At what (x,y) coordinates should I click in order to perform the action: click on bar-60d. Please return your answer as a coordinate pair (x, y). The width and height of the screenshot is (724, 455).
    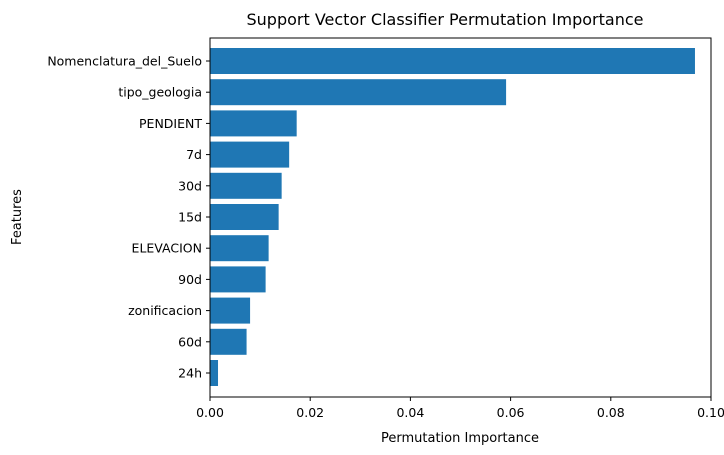
    Looking at the image, I should click on (228, 341).